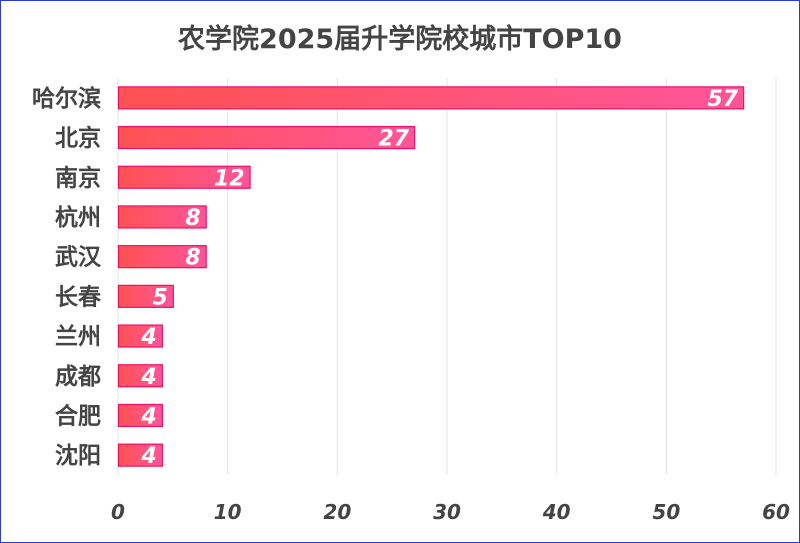 The image size is (800, 543). I want to click on data-label: 57, so click(722, 99).